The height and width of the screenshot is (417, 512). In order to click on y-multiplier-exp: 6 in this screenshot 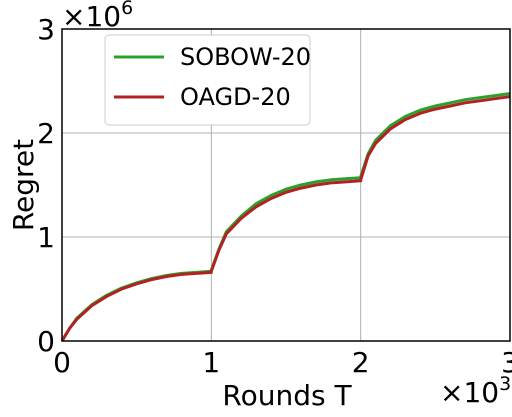, I will do `click(127, 9)`.